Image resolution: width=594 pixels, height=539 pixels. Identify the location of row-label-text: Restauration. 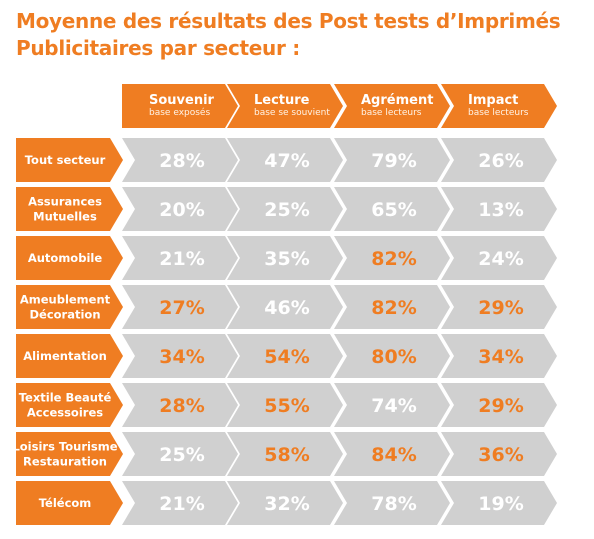
(65, 462).